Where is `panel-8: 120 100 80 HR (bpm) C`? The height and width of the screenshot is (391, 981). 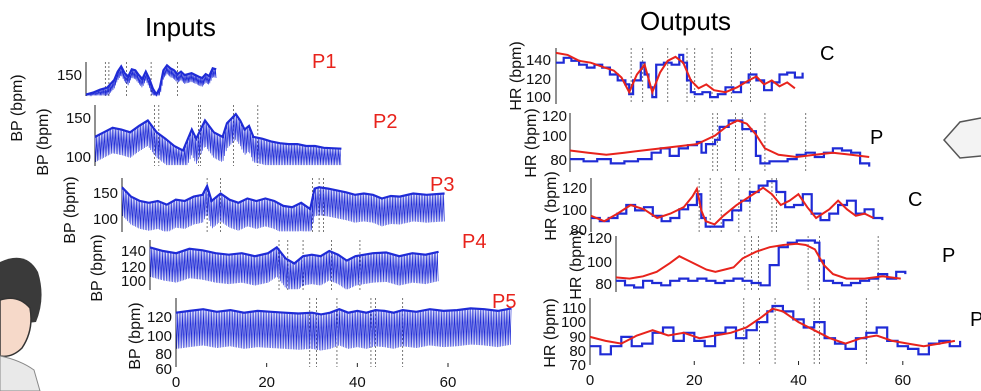 panel-8: 120 100 80 HR (bpm) C is located at coordinates (732, 205).